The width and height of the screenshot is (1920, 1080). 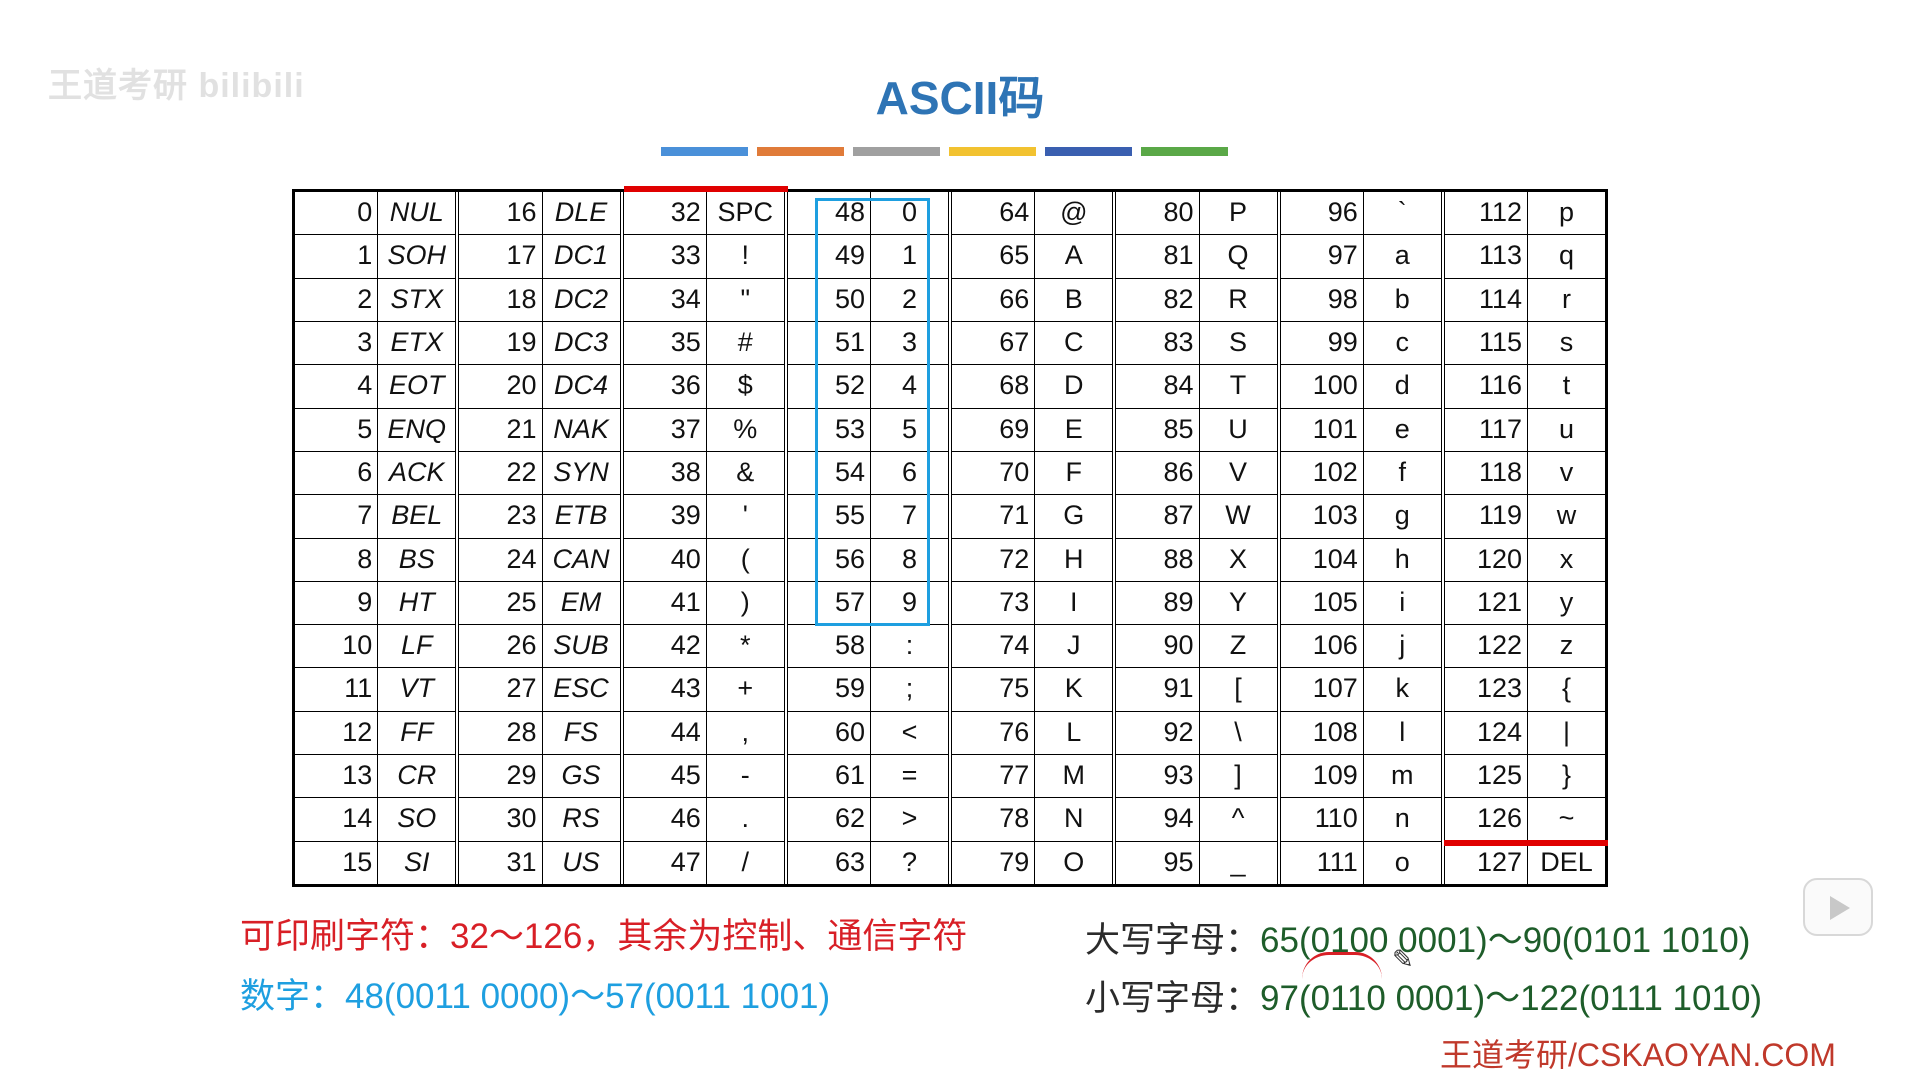 I want to click on ascii-code: 112, so click(x=1487, y=213).